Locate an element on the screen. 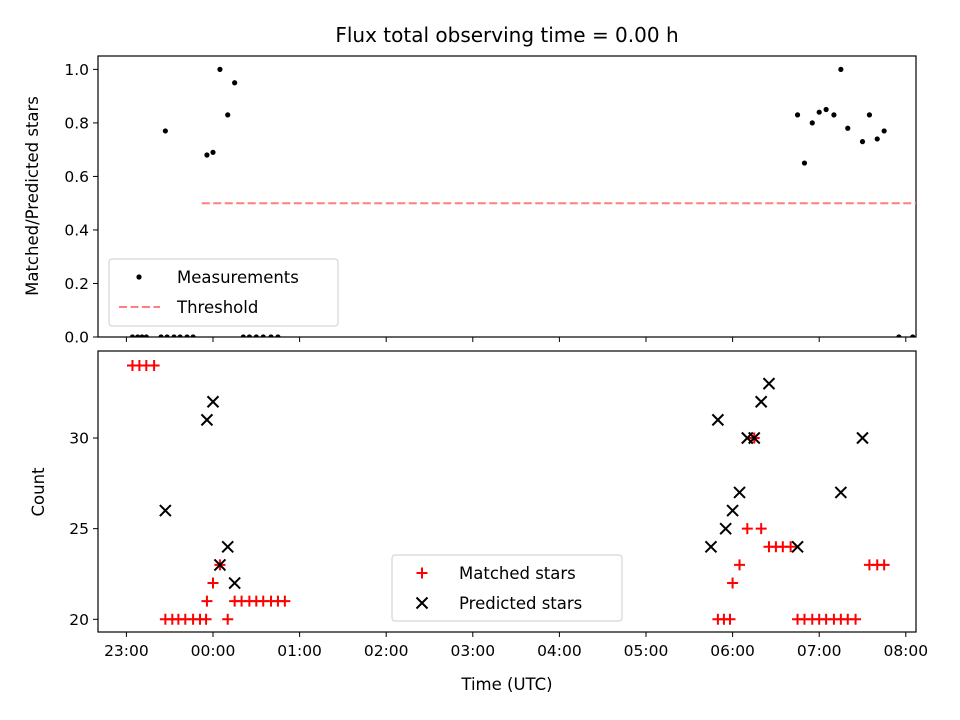 This screenshot has width=960, height=720. top-legend: Measurements Threshold is located at coordinates (223, 292).